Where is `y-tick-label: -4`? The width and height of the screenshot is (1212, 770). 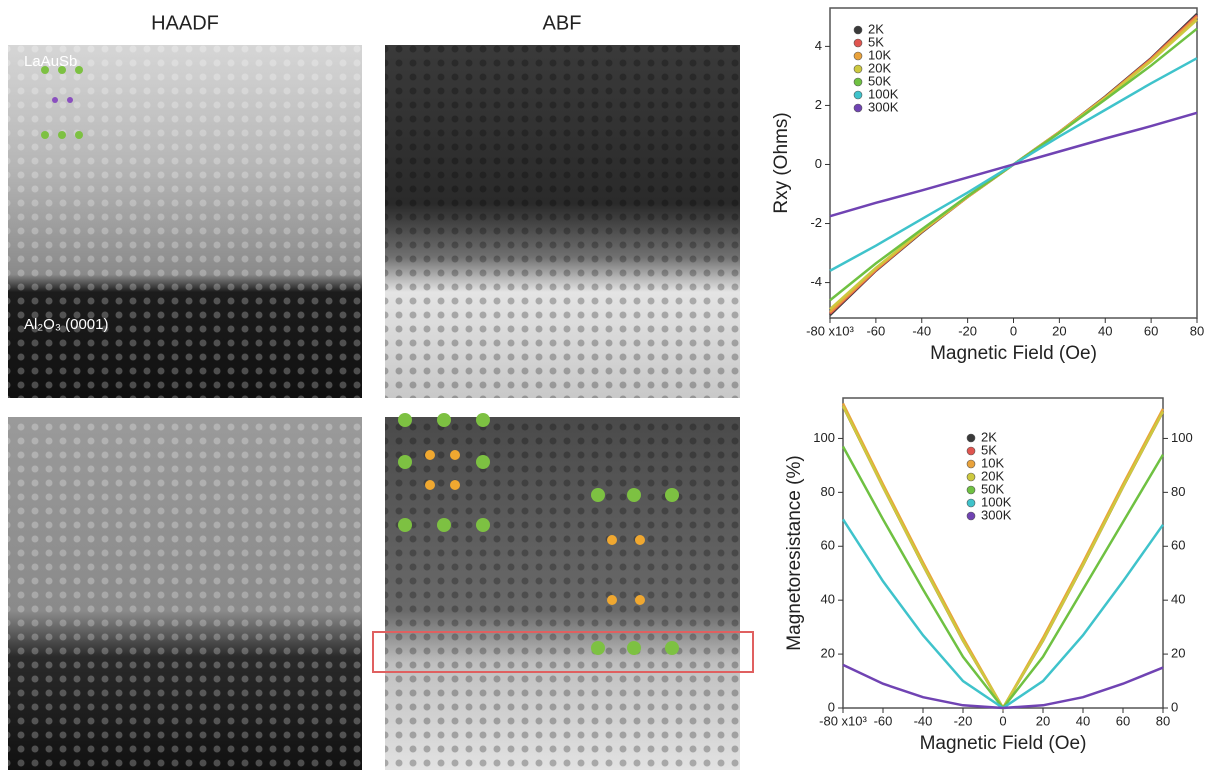
y-tick-label: -4 is located at coordinates (816, 281).